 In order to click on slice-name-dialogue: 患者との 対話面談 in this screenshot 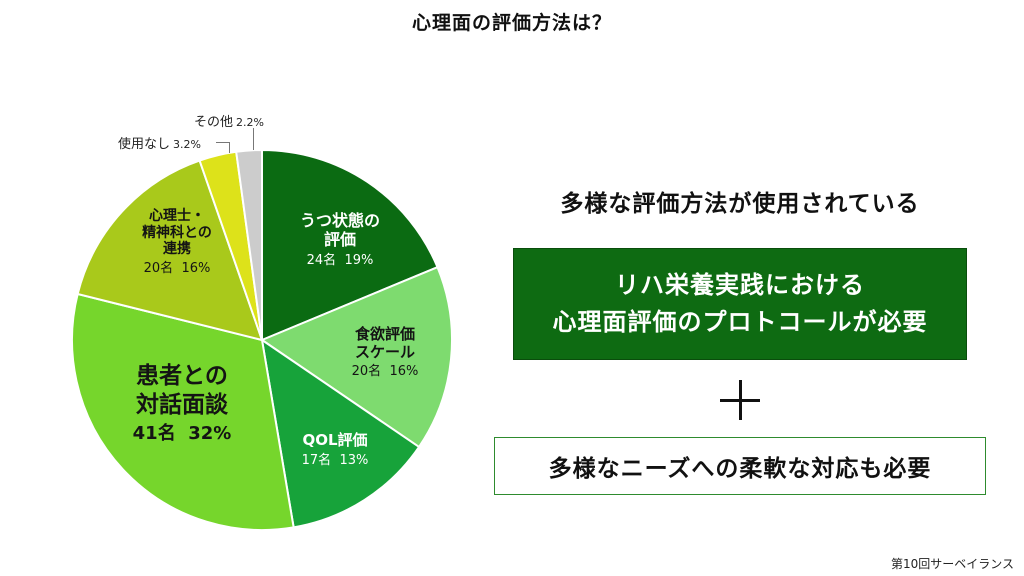, I will do `click(182, 390)`.